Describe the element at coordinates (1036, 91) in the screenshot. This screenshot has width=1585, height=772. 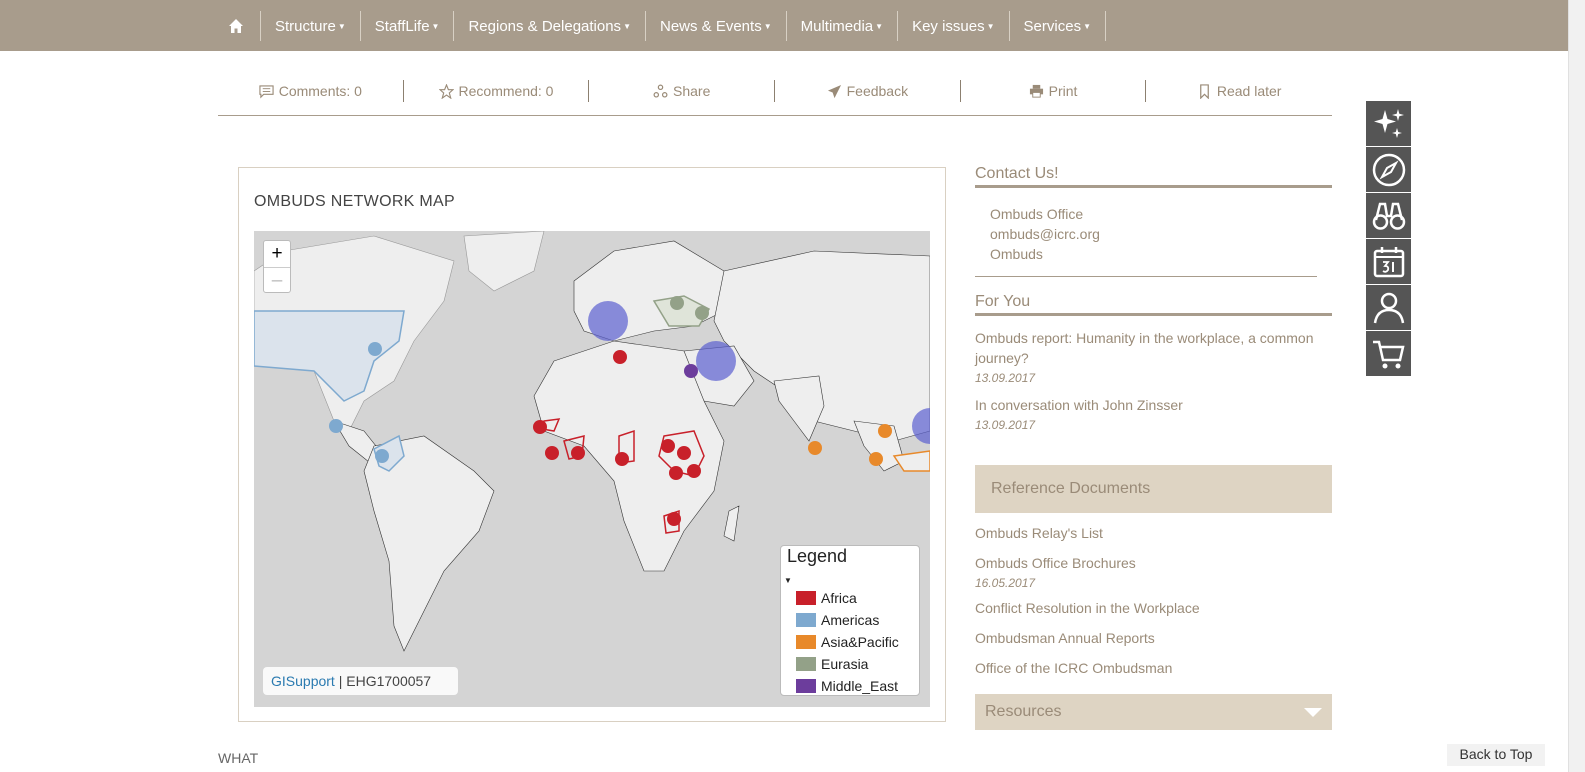
I see `print-icon` at that location.